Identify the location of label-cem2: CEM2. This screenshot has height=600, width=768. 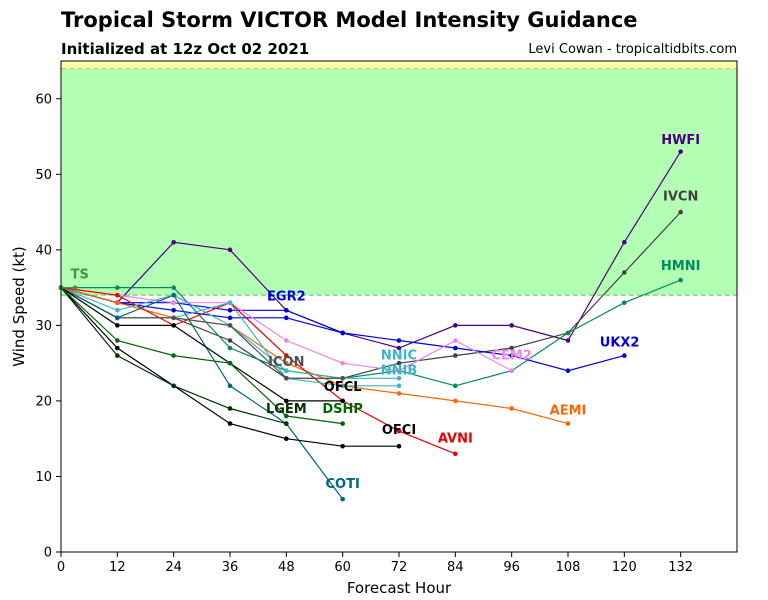
(511, 355).